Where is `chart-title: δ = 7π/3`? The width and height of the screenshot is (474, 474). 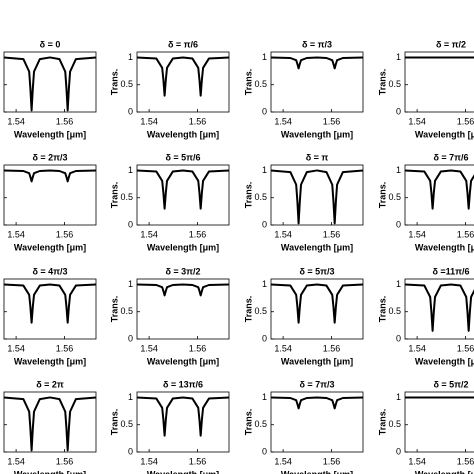
chart-title: δ = 7π/3 is located at coordinates (316, 384).